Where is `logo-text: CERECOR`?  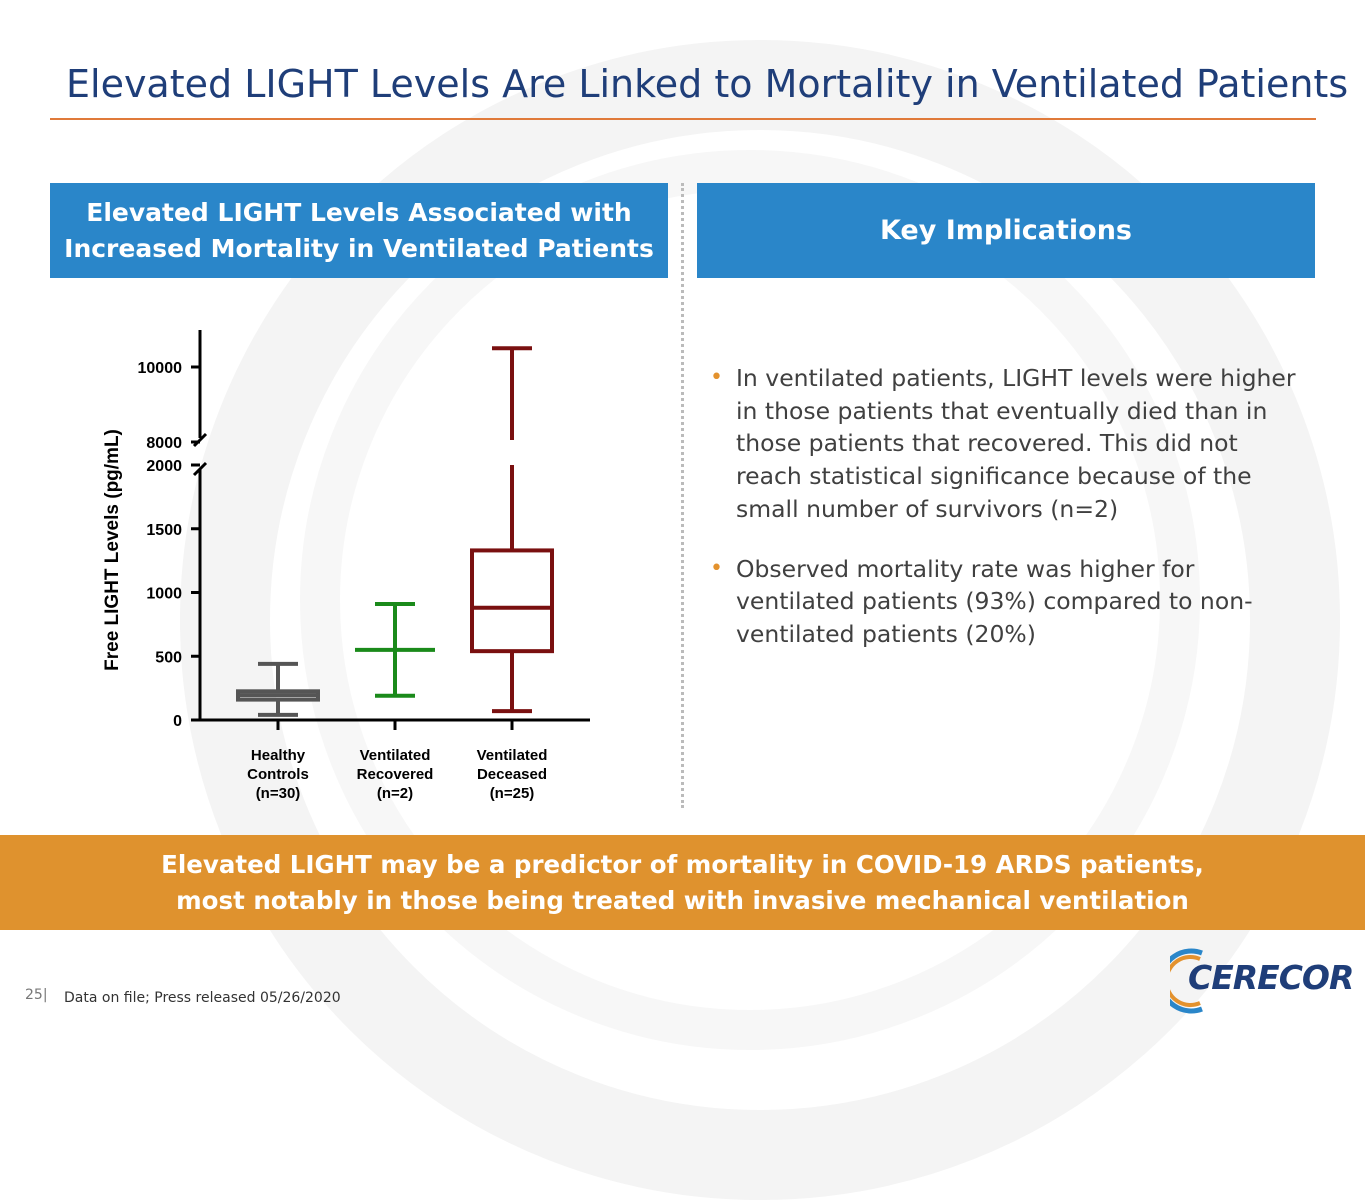
logo-text: CERECOR is located at coordinates (1271, 977).